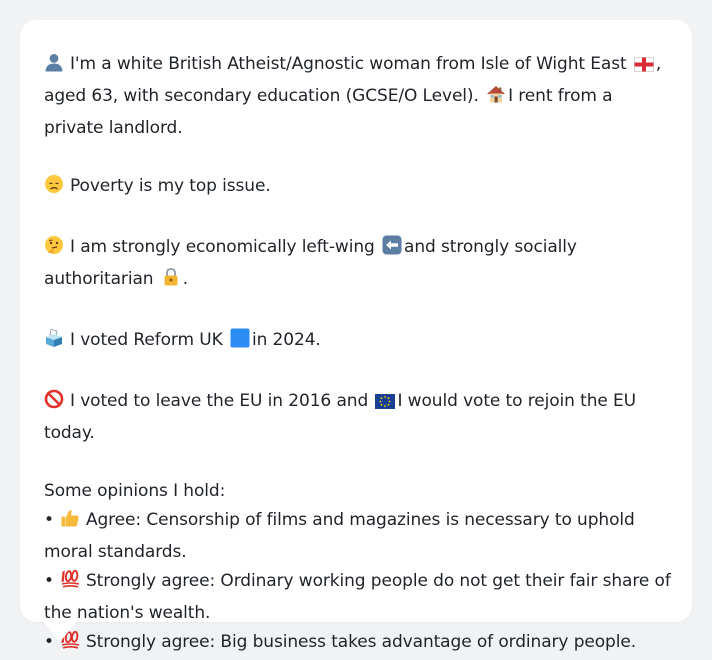 The height and width of the screenshot is (660, 712). I want to click on bubble-tail, so click(60, 631).